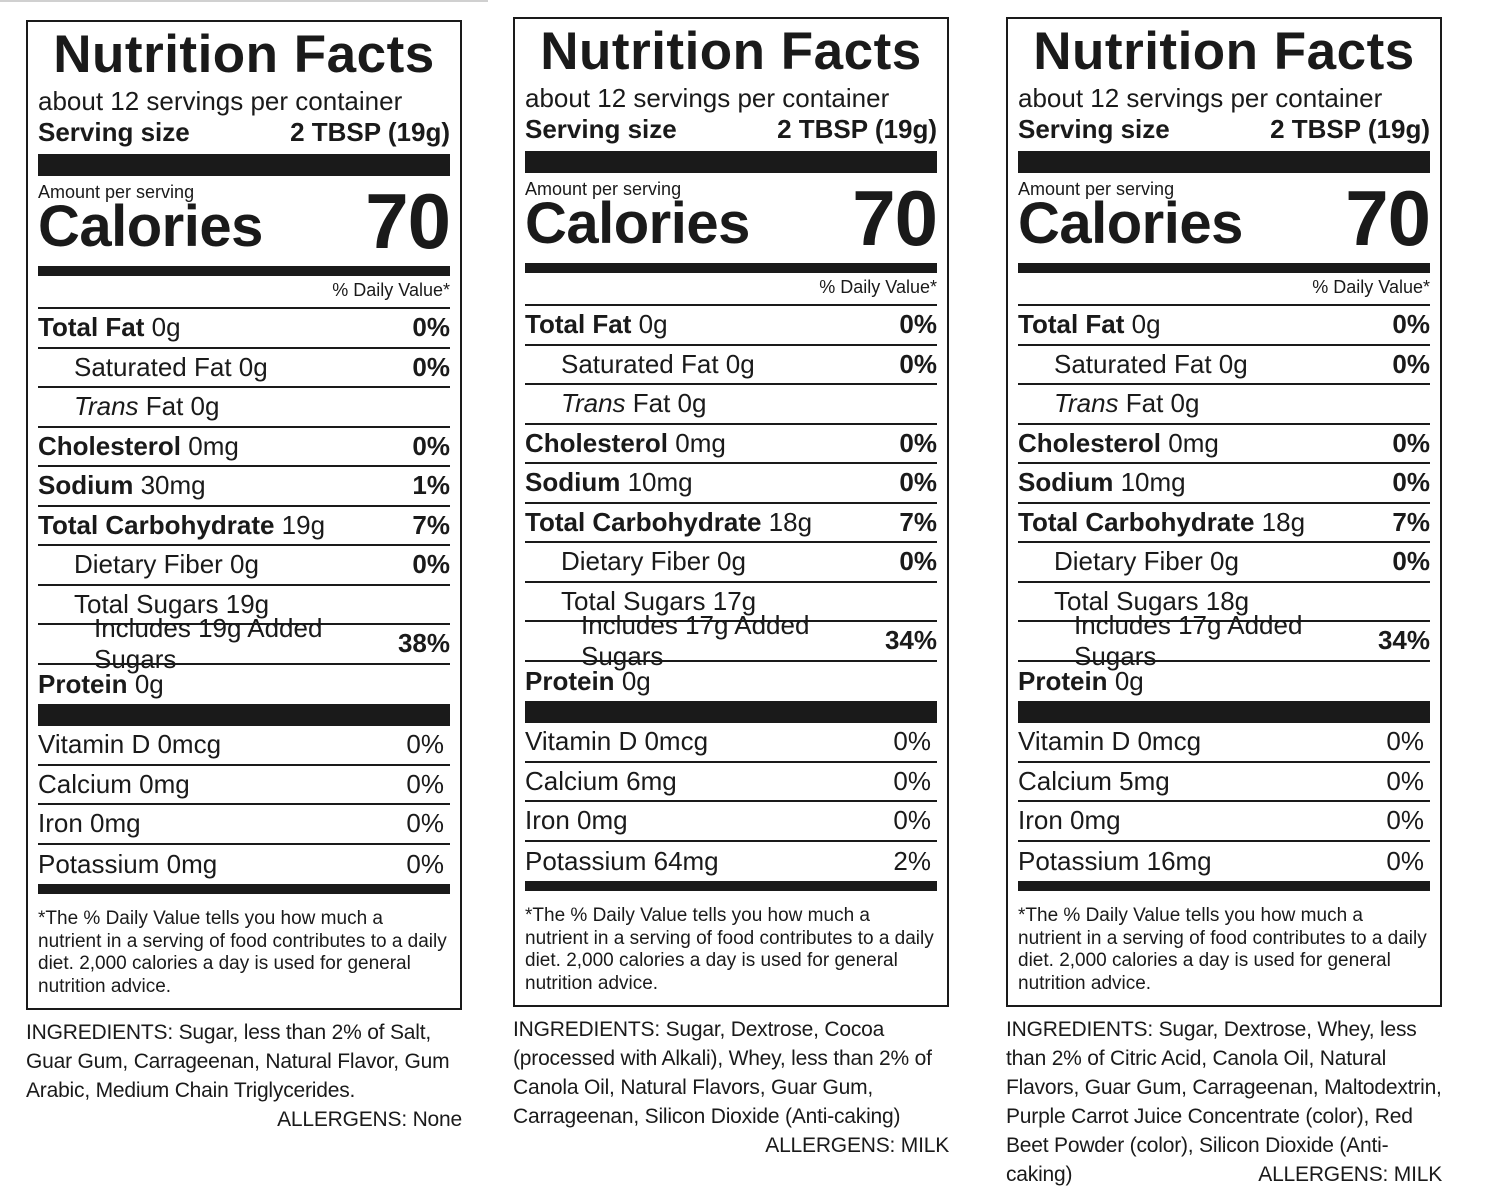 This screenshot has height=1200, width=1500. Describe the element at coordinates (910, 640) in the screenshot. I see `added-sugars-dv: 34%` at that location.